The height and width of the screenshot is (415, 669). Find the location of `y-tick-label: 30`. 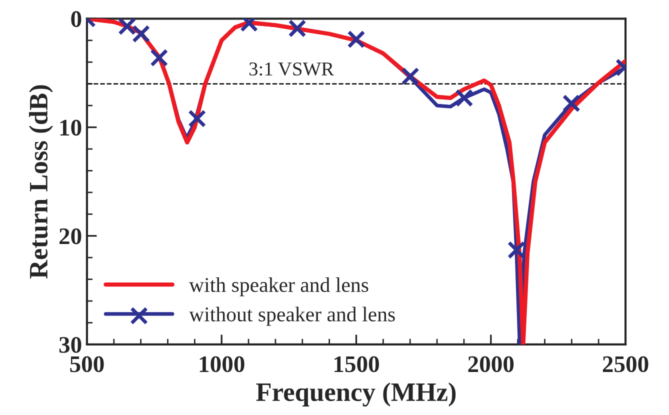

y-tick-label: 30 is located at coordinates (70, 344).